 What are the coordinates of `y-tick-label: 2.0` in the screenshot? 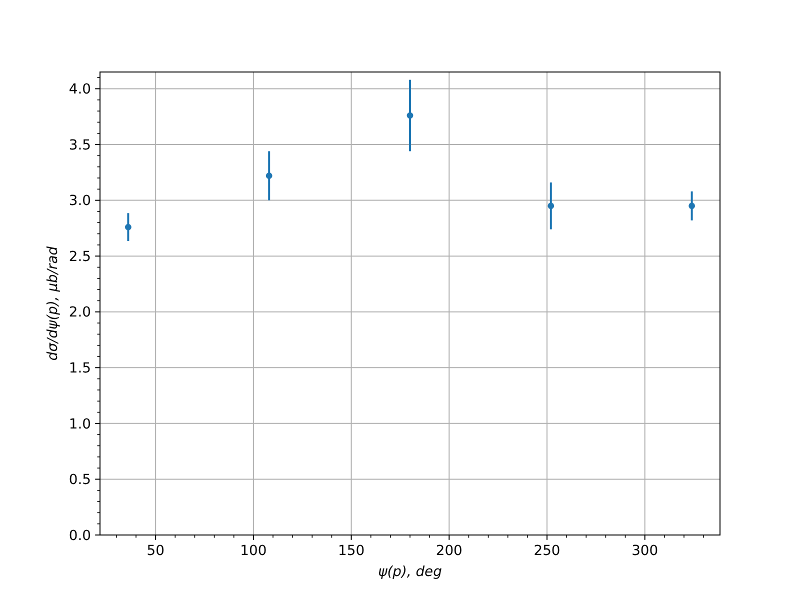 It's located at (79, 312).